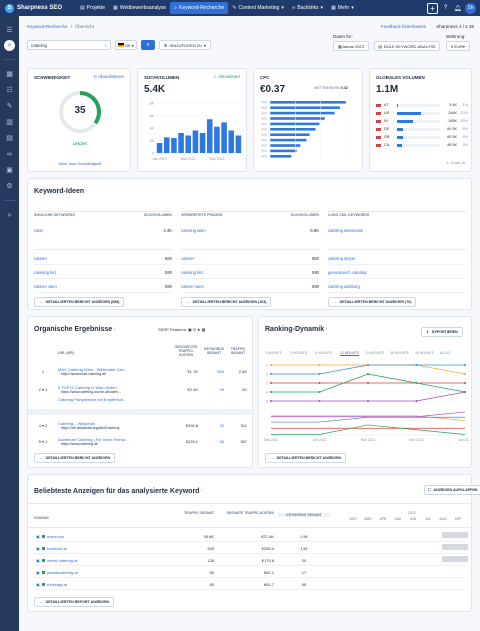 The image size is (480, 631). What do you see at coordinates (349, 353) in the screenshot?
I see `ranking-tab: 12 MONATE` at bounding box center [349, 353].